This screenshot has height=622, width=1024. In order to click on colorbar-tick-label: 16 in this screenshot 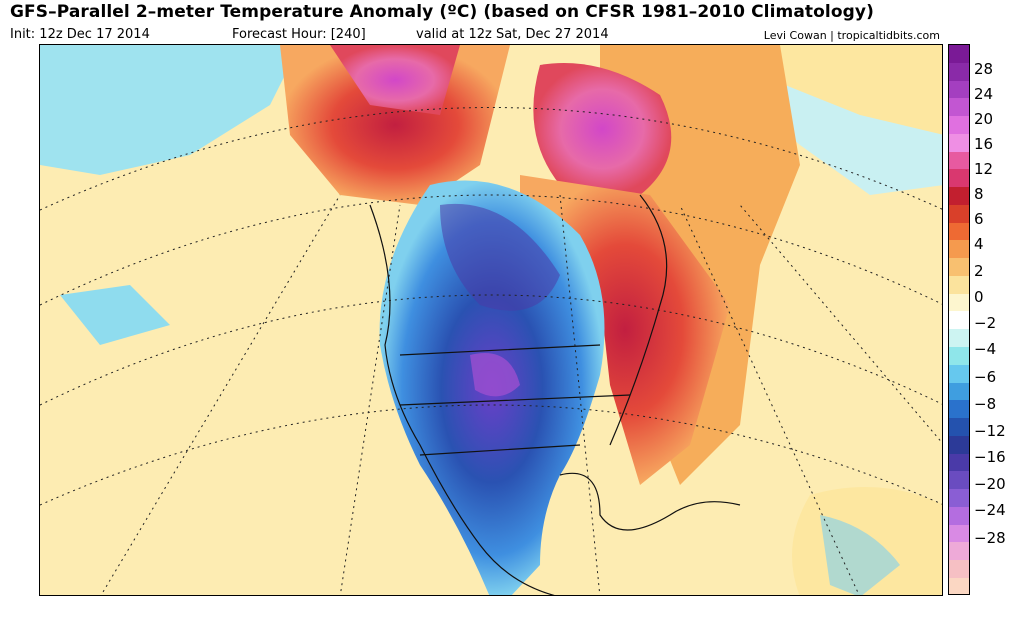, I will do `click(984, 144)`.